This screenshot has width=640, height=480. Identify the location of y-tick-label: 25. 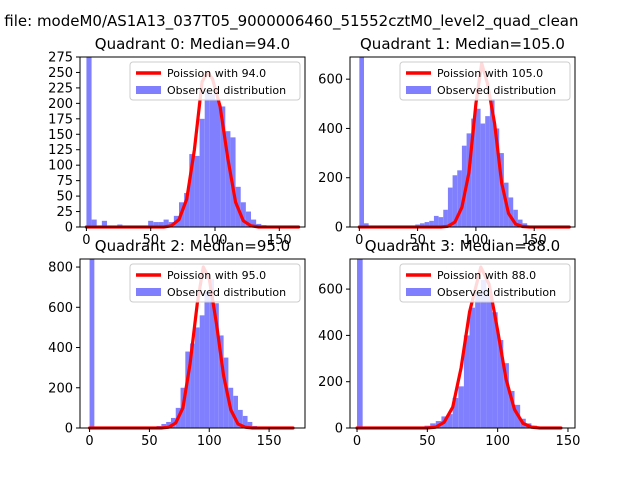
(64, 212).